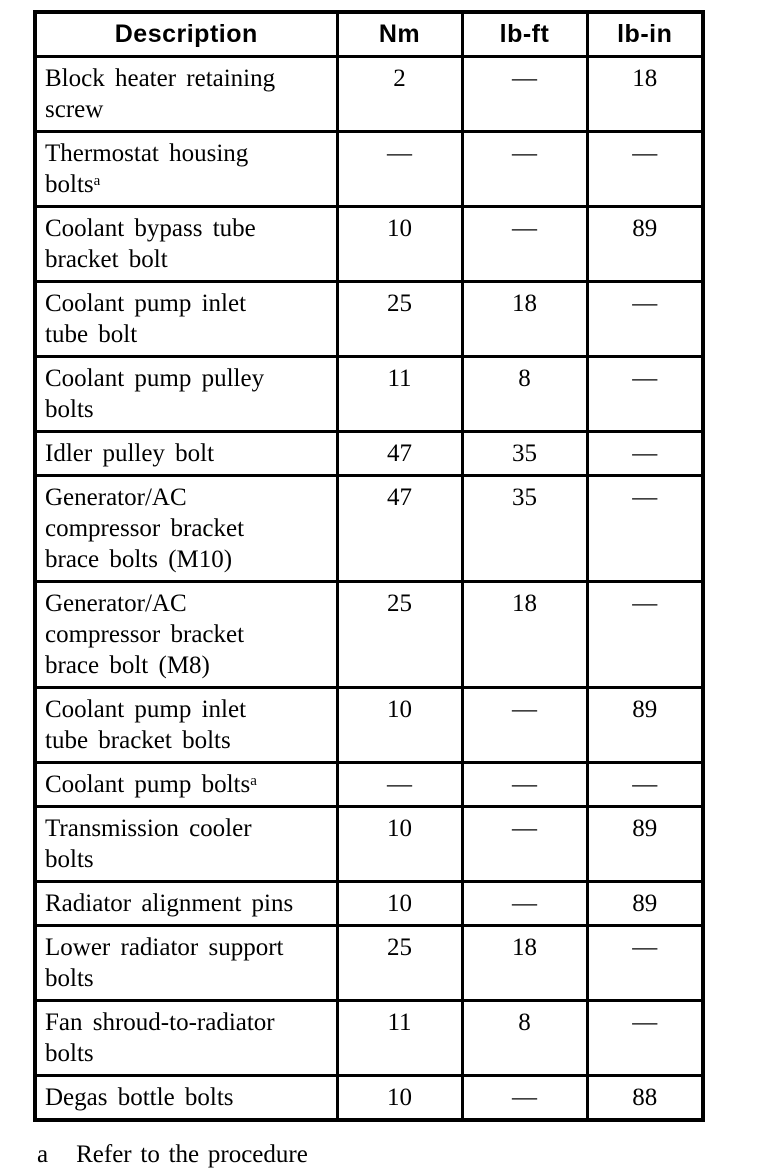 This screenshot has height=1172, width=768. I want to click on description-text: Thermostat housing bolts, so click(147, 169).